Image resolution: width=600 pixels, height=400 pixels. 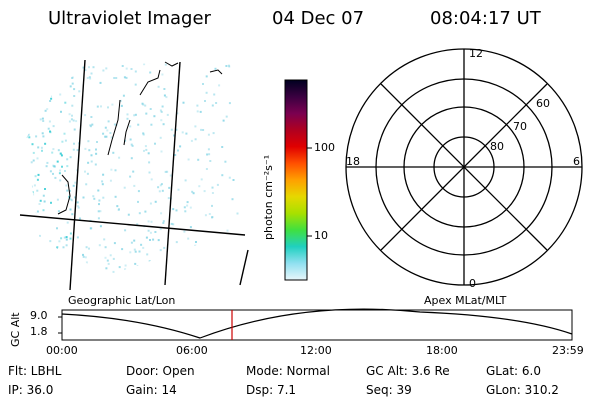 I want to click on geo-grid-line, so click(x=77, y=175).